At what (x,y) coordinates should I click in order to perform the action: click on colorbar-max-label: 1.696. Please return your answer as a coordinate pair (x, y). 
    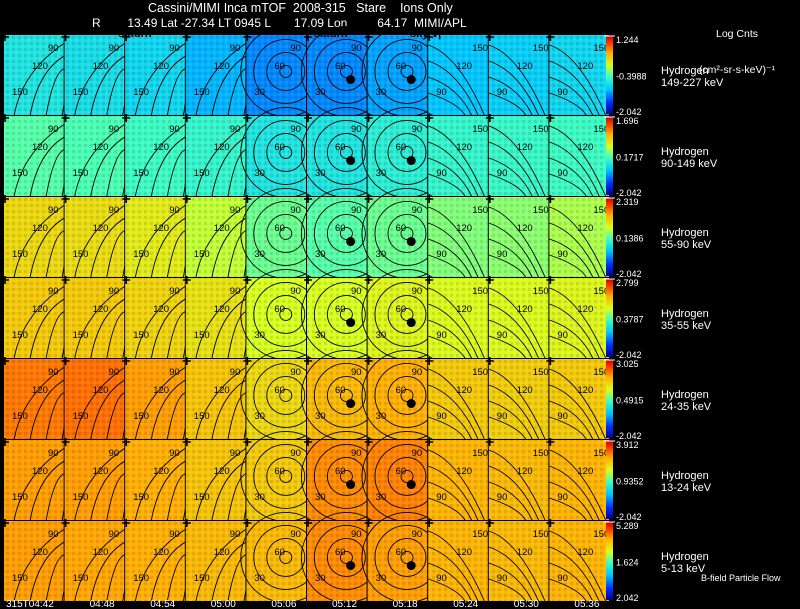
    Looking at the image, I should click on (627, 121).